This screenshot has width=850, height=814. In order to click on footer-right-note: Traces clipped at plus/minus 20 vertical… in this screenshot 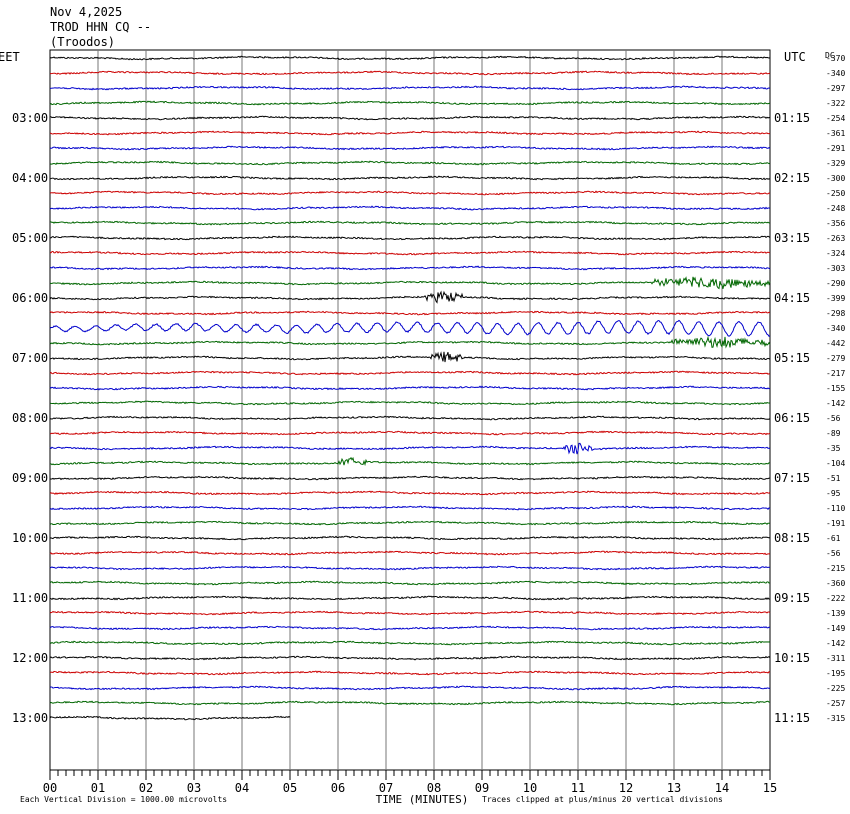, I will do `click(602, 799)`.